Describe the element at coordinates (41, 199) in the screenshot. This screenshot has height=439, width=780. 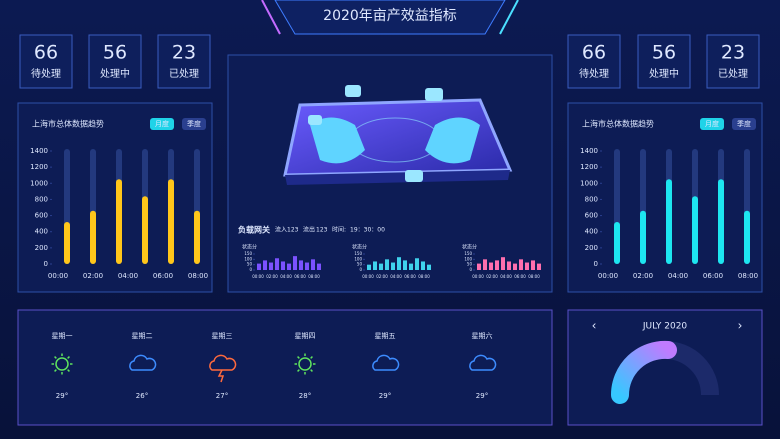
I see `y-tick-label: 800` at that location.